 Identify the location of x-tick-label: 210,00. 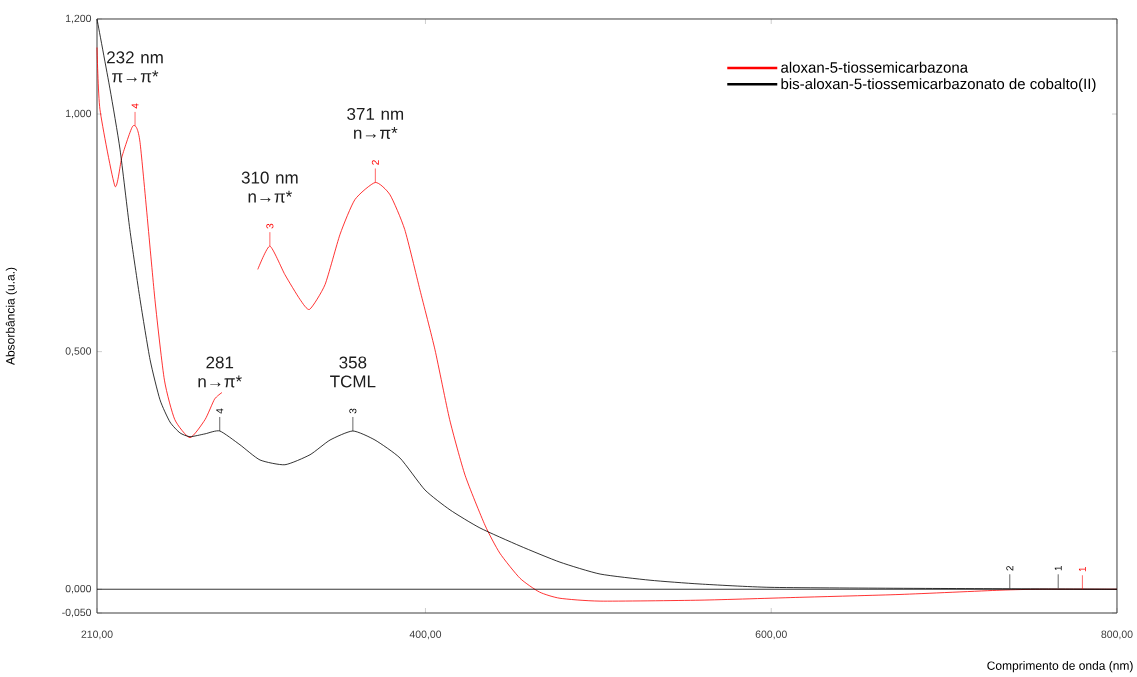
(97, 635).